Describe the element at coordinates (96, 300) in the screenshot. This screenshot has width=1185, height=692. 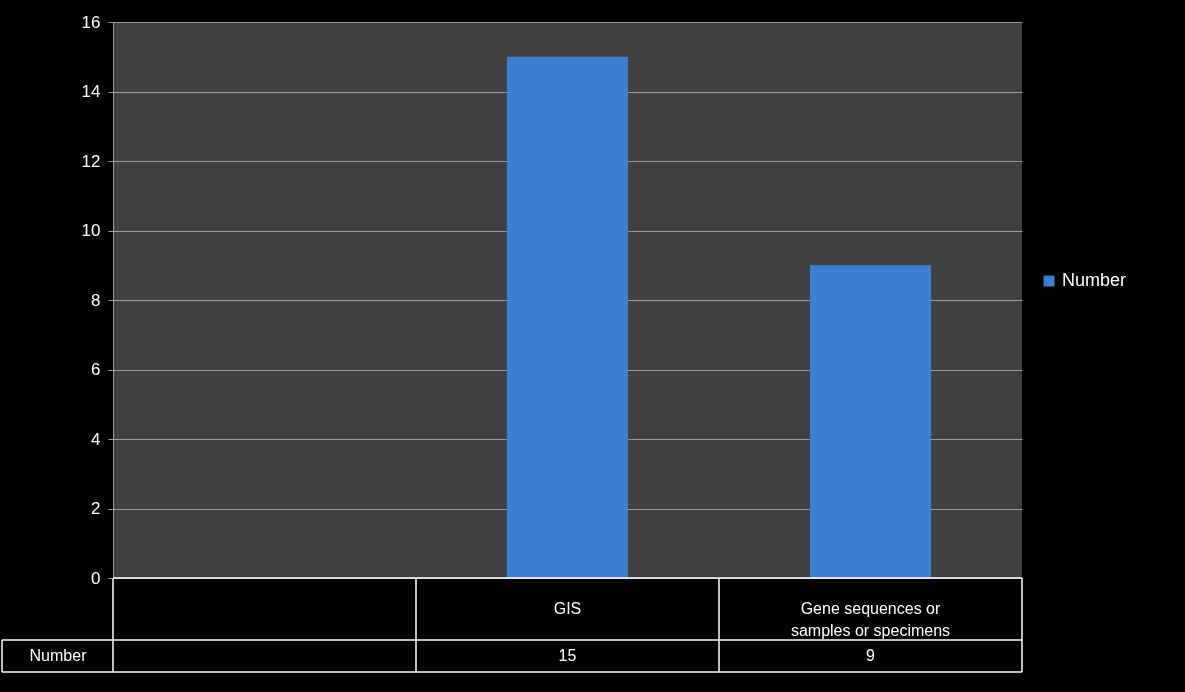
I see `y-tick-label: 8` at that location.